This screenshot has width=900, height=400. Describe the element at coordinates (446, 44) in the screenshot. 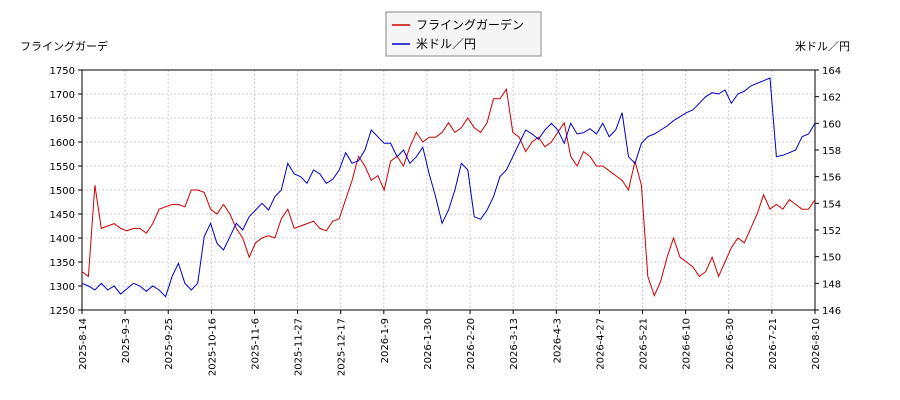

I see `legend-label-usdjpy: 米ドル／円` at that location.